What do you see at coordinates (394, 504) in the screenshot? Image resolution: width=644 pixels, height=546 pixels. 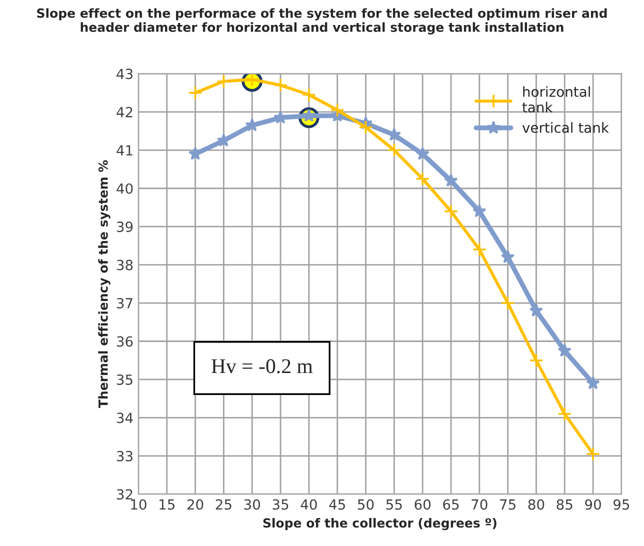 I see `x-tick-label: 55` at bounding box center [394, 504].